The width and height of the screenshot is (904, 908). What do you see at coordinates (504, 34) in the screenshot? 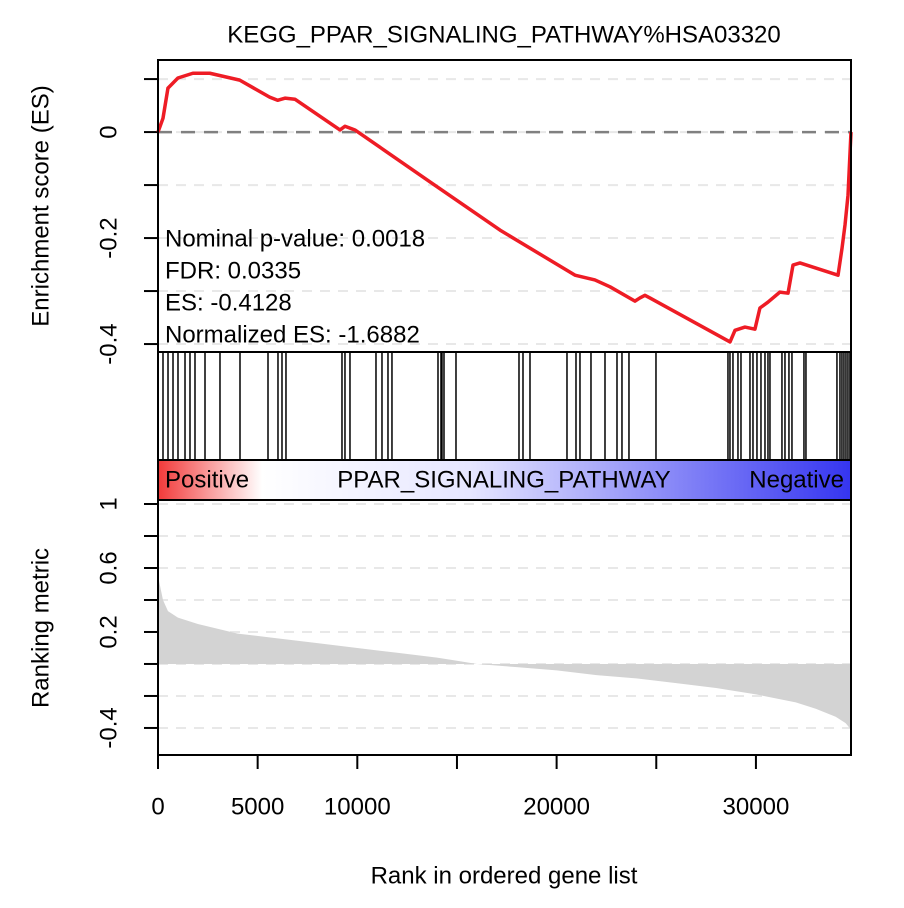
I see `chart-title: KEGG_PPAR_SIGNALING_PATHWAY%HSA03320` at bounding box center [504, 34].